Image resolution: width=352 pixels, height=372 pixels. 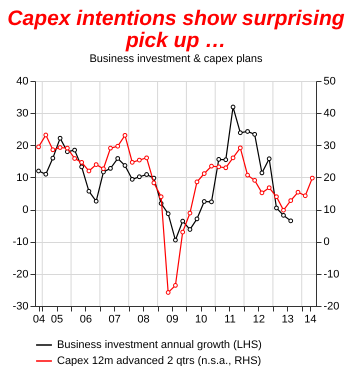 What do you see at coordinates (259, 320) in the screenshot?
I see `x-tick-label: 12` at bounding box center [259, 320].